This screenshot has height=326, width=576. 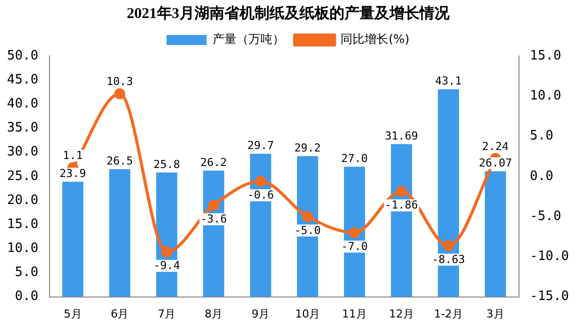 What do you see at coordinates (288, 13) in the screenshot?
I see `chart-title: 2021年3月湖南省机制纸及纸板的产量及增长情况` at bounding box center [288, 13].